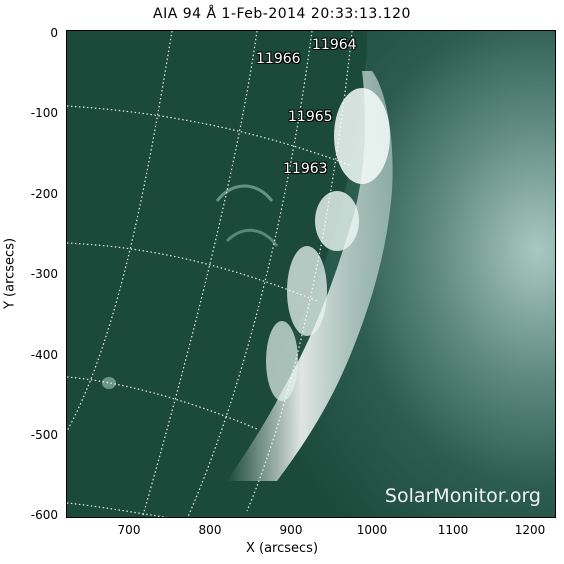 The image size is (564, 564). What do you see at coordinates (372, 530) in the screenshot?
I see `x-tick-label: 1000` at bounding box center [372, 530].